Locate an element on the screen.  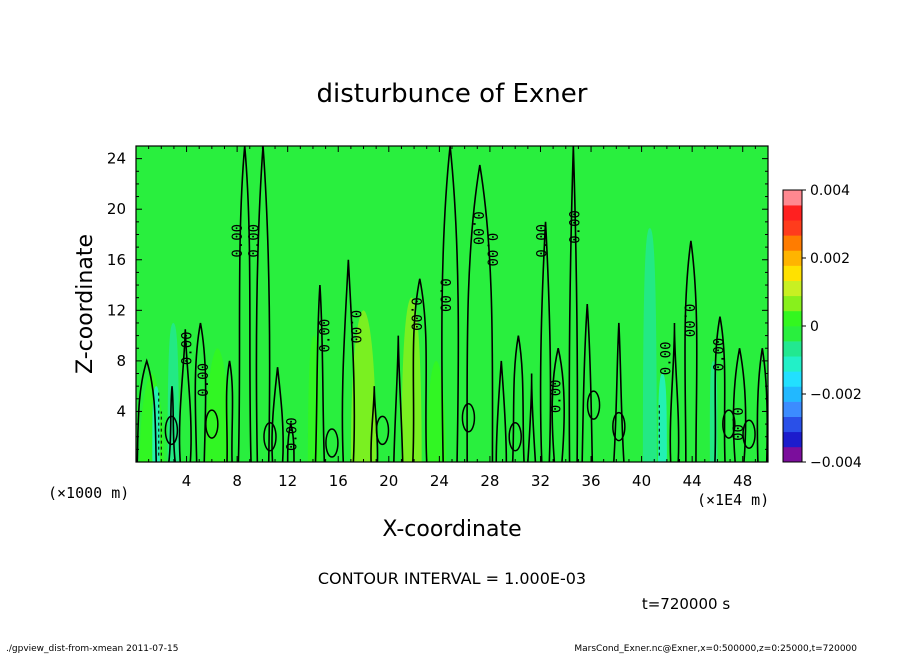
y-tick-label: 8 is located at coordinates (121, 361).